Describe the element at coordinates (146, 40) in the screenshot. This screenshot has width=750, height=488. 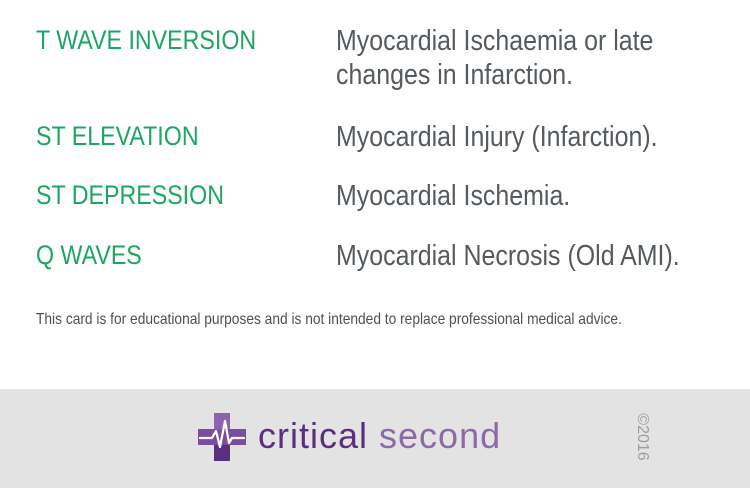
I see `term-t-wave-inversion: T WAVE INVERSION` at that location.